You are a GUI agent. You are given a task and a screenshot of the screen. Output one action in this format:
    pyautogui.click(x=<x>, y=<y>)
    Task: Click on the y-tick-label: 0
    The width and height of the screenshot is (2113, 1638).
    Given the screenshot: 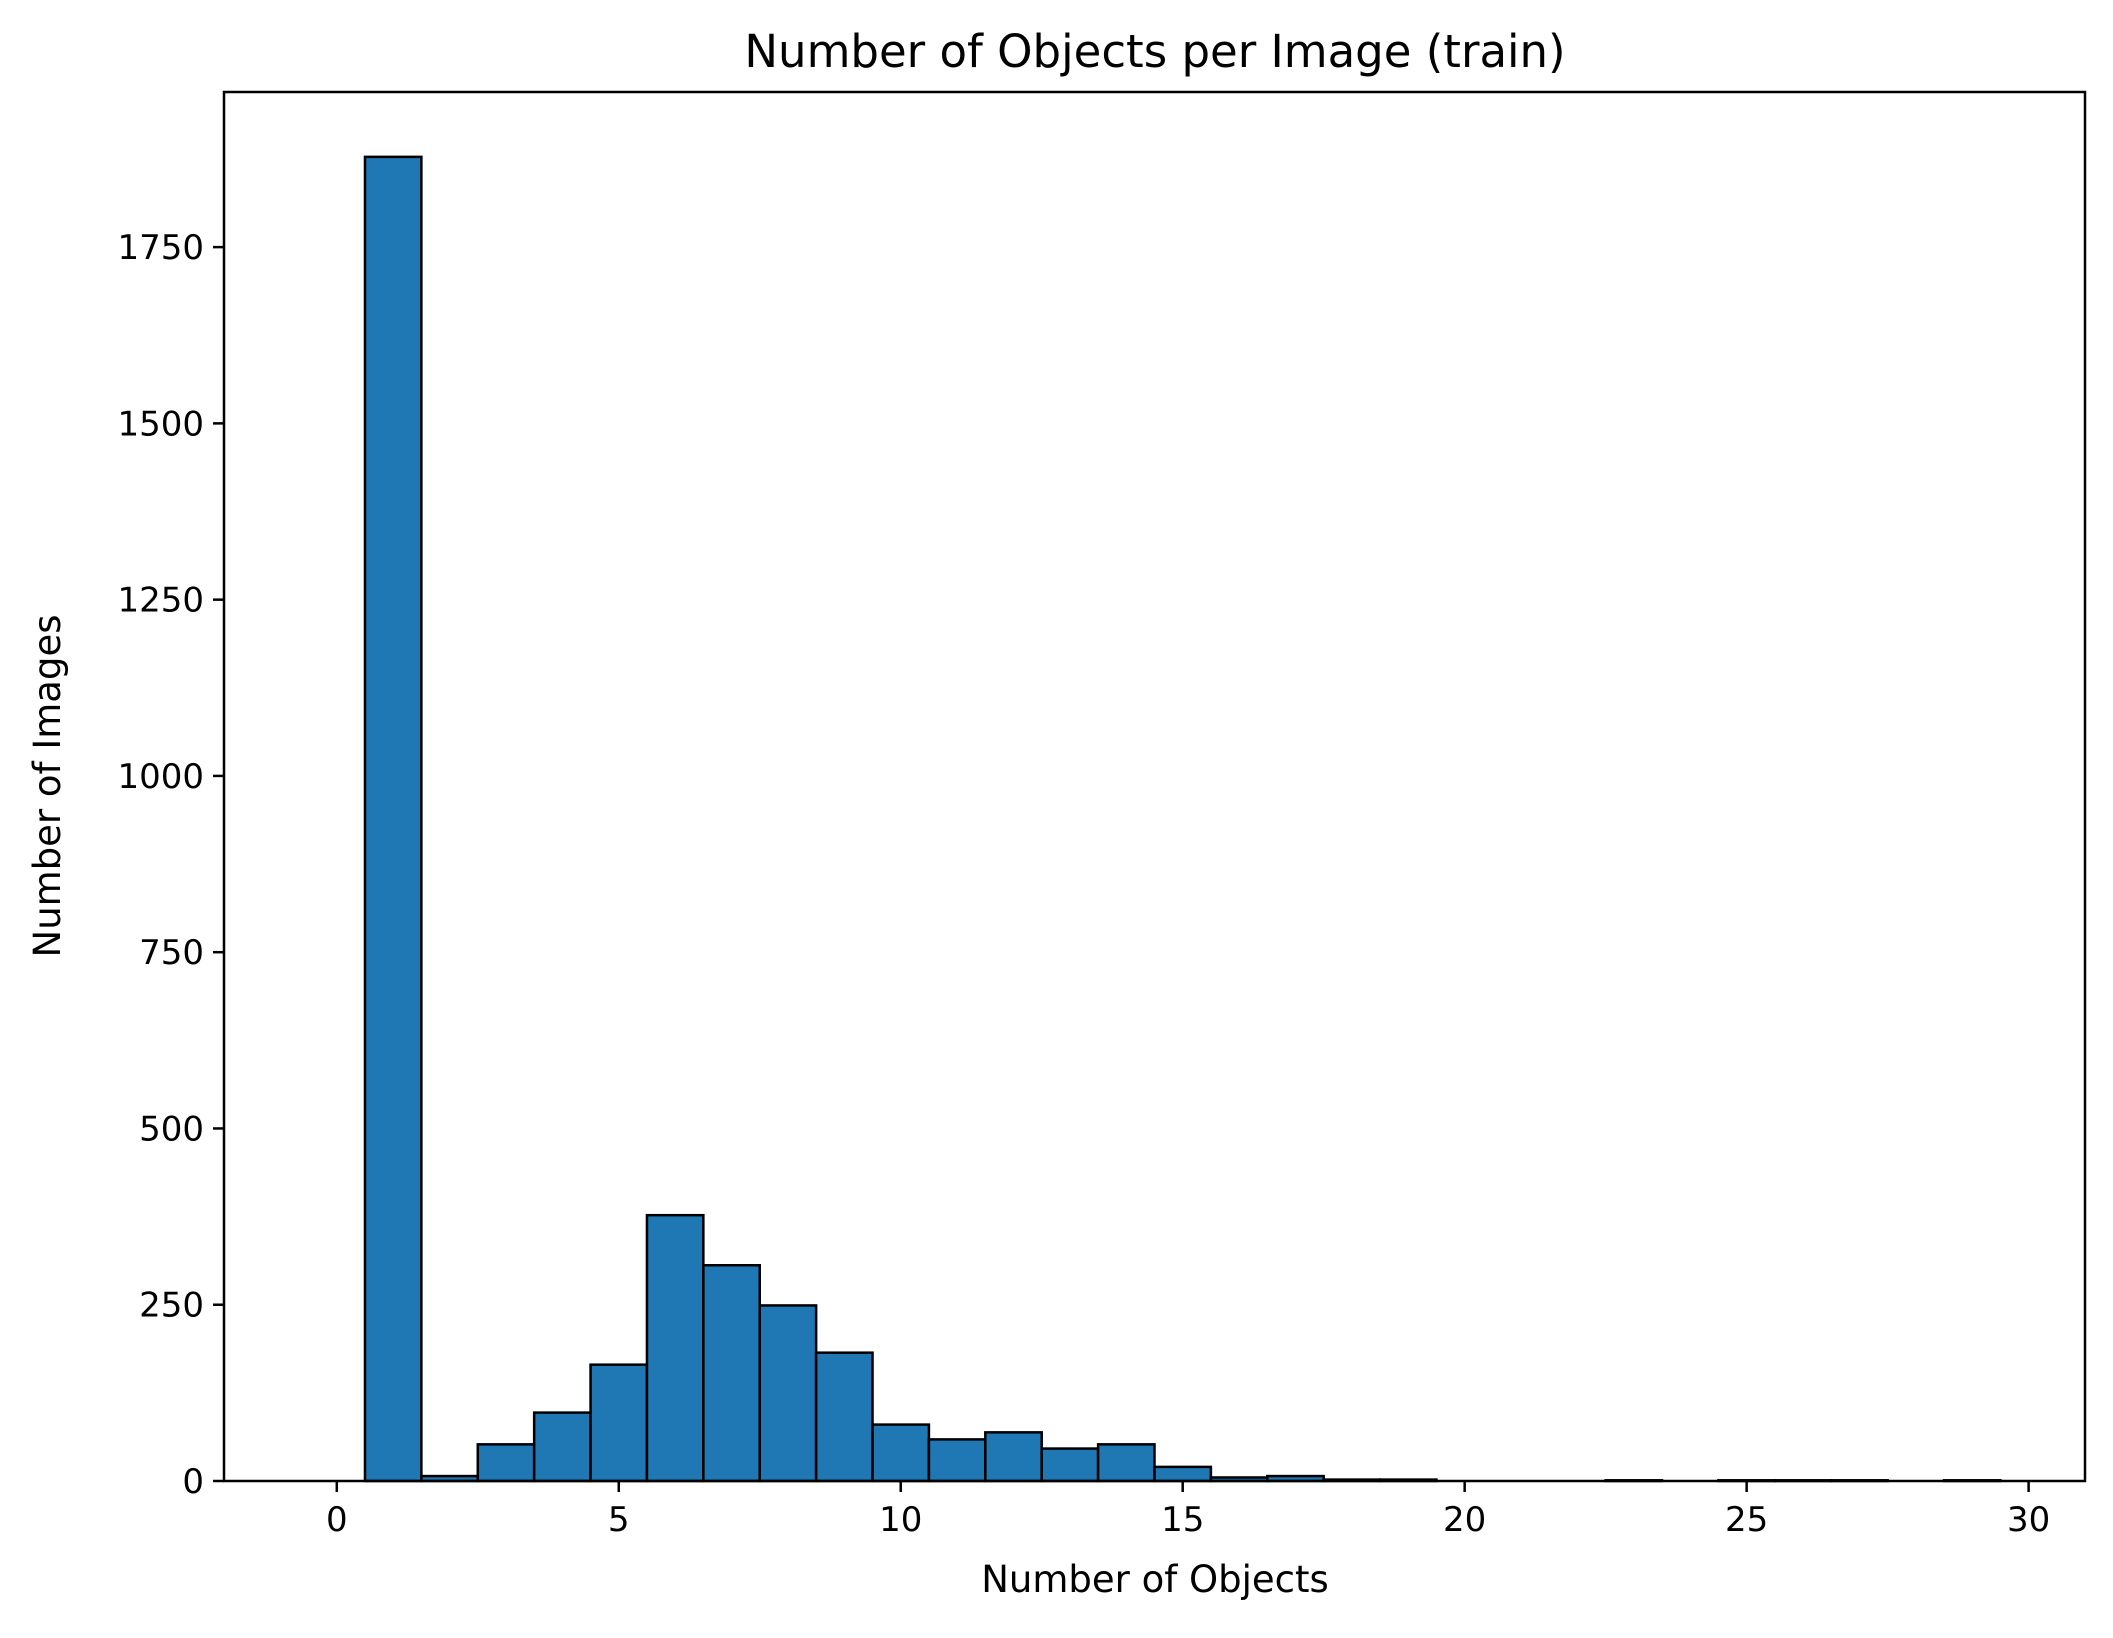 What is the action you would take?
    pyautogui.click(x=193, y=1482)
    